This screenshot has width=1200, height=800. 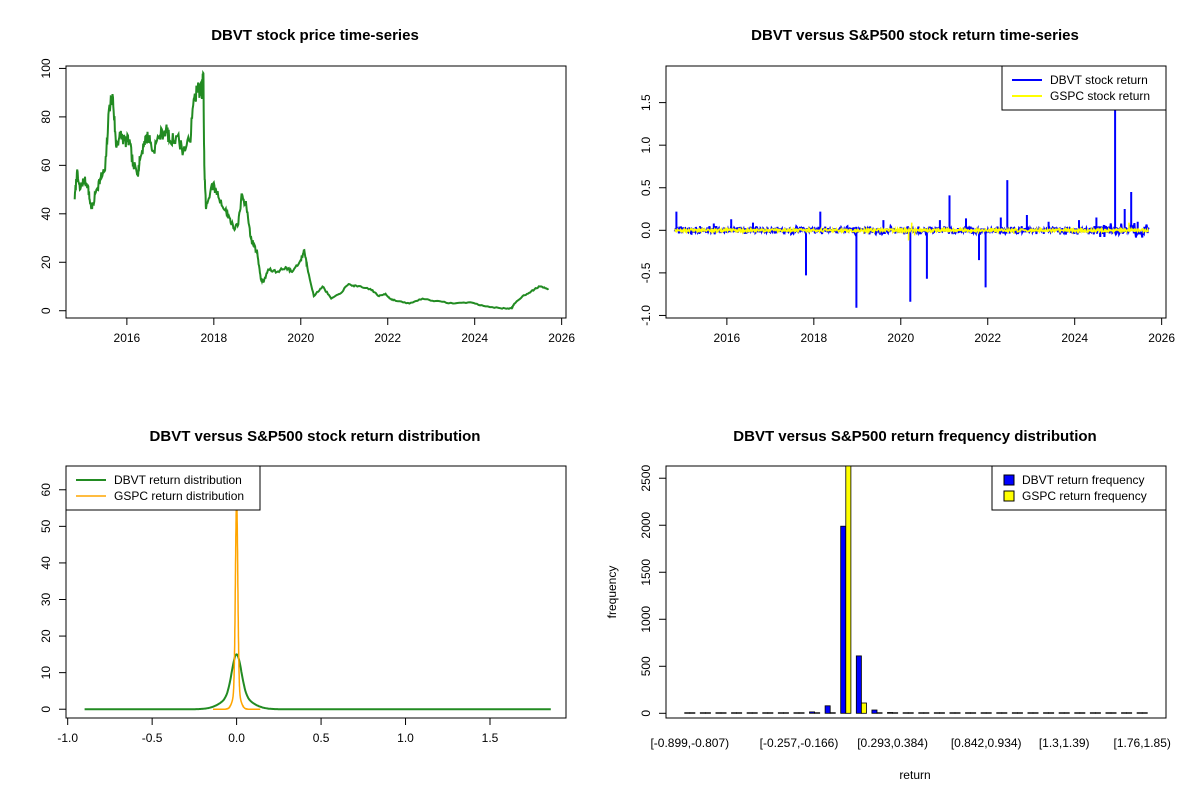 What do you see at coordinates (892, 743) in the screenshot?
I see `frequency-x-tick-label: [0.293,0.384)` at bounding box center [892, 743].